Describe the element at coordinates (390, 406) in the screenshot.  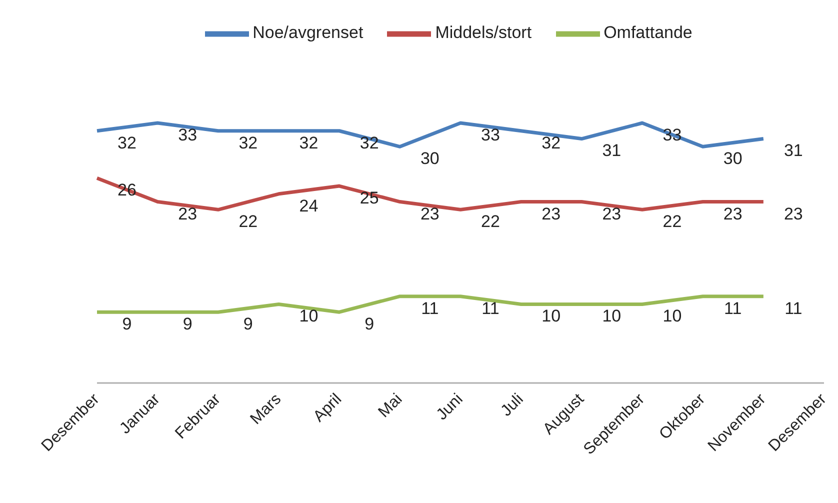
I see `x-tick-label: Mai` at that location.